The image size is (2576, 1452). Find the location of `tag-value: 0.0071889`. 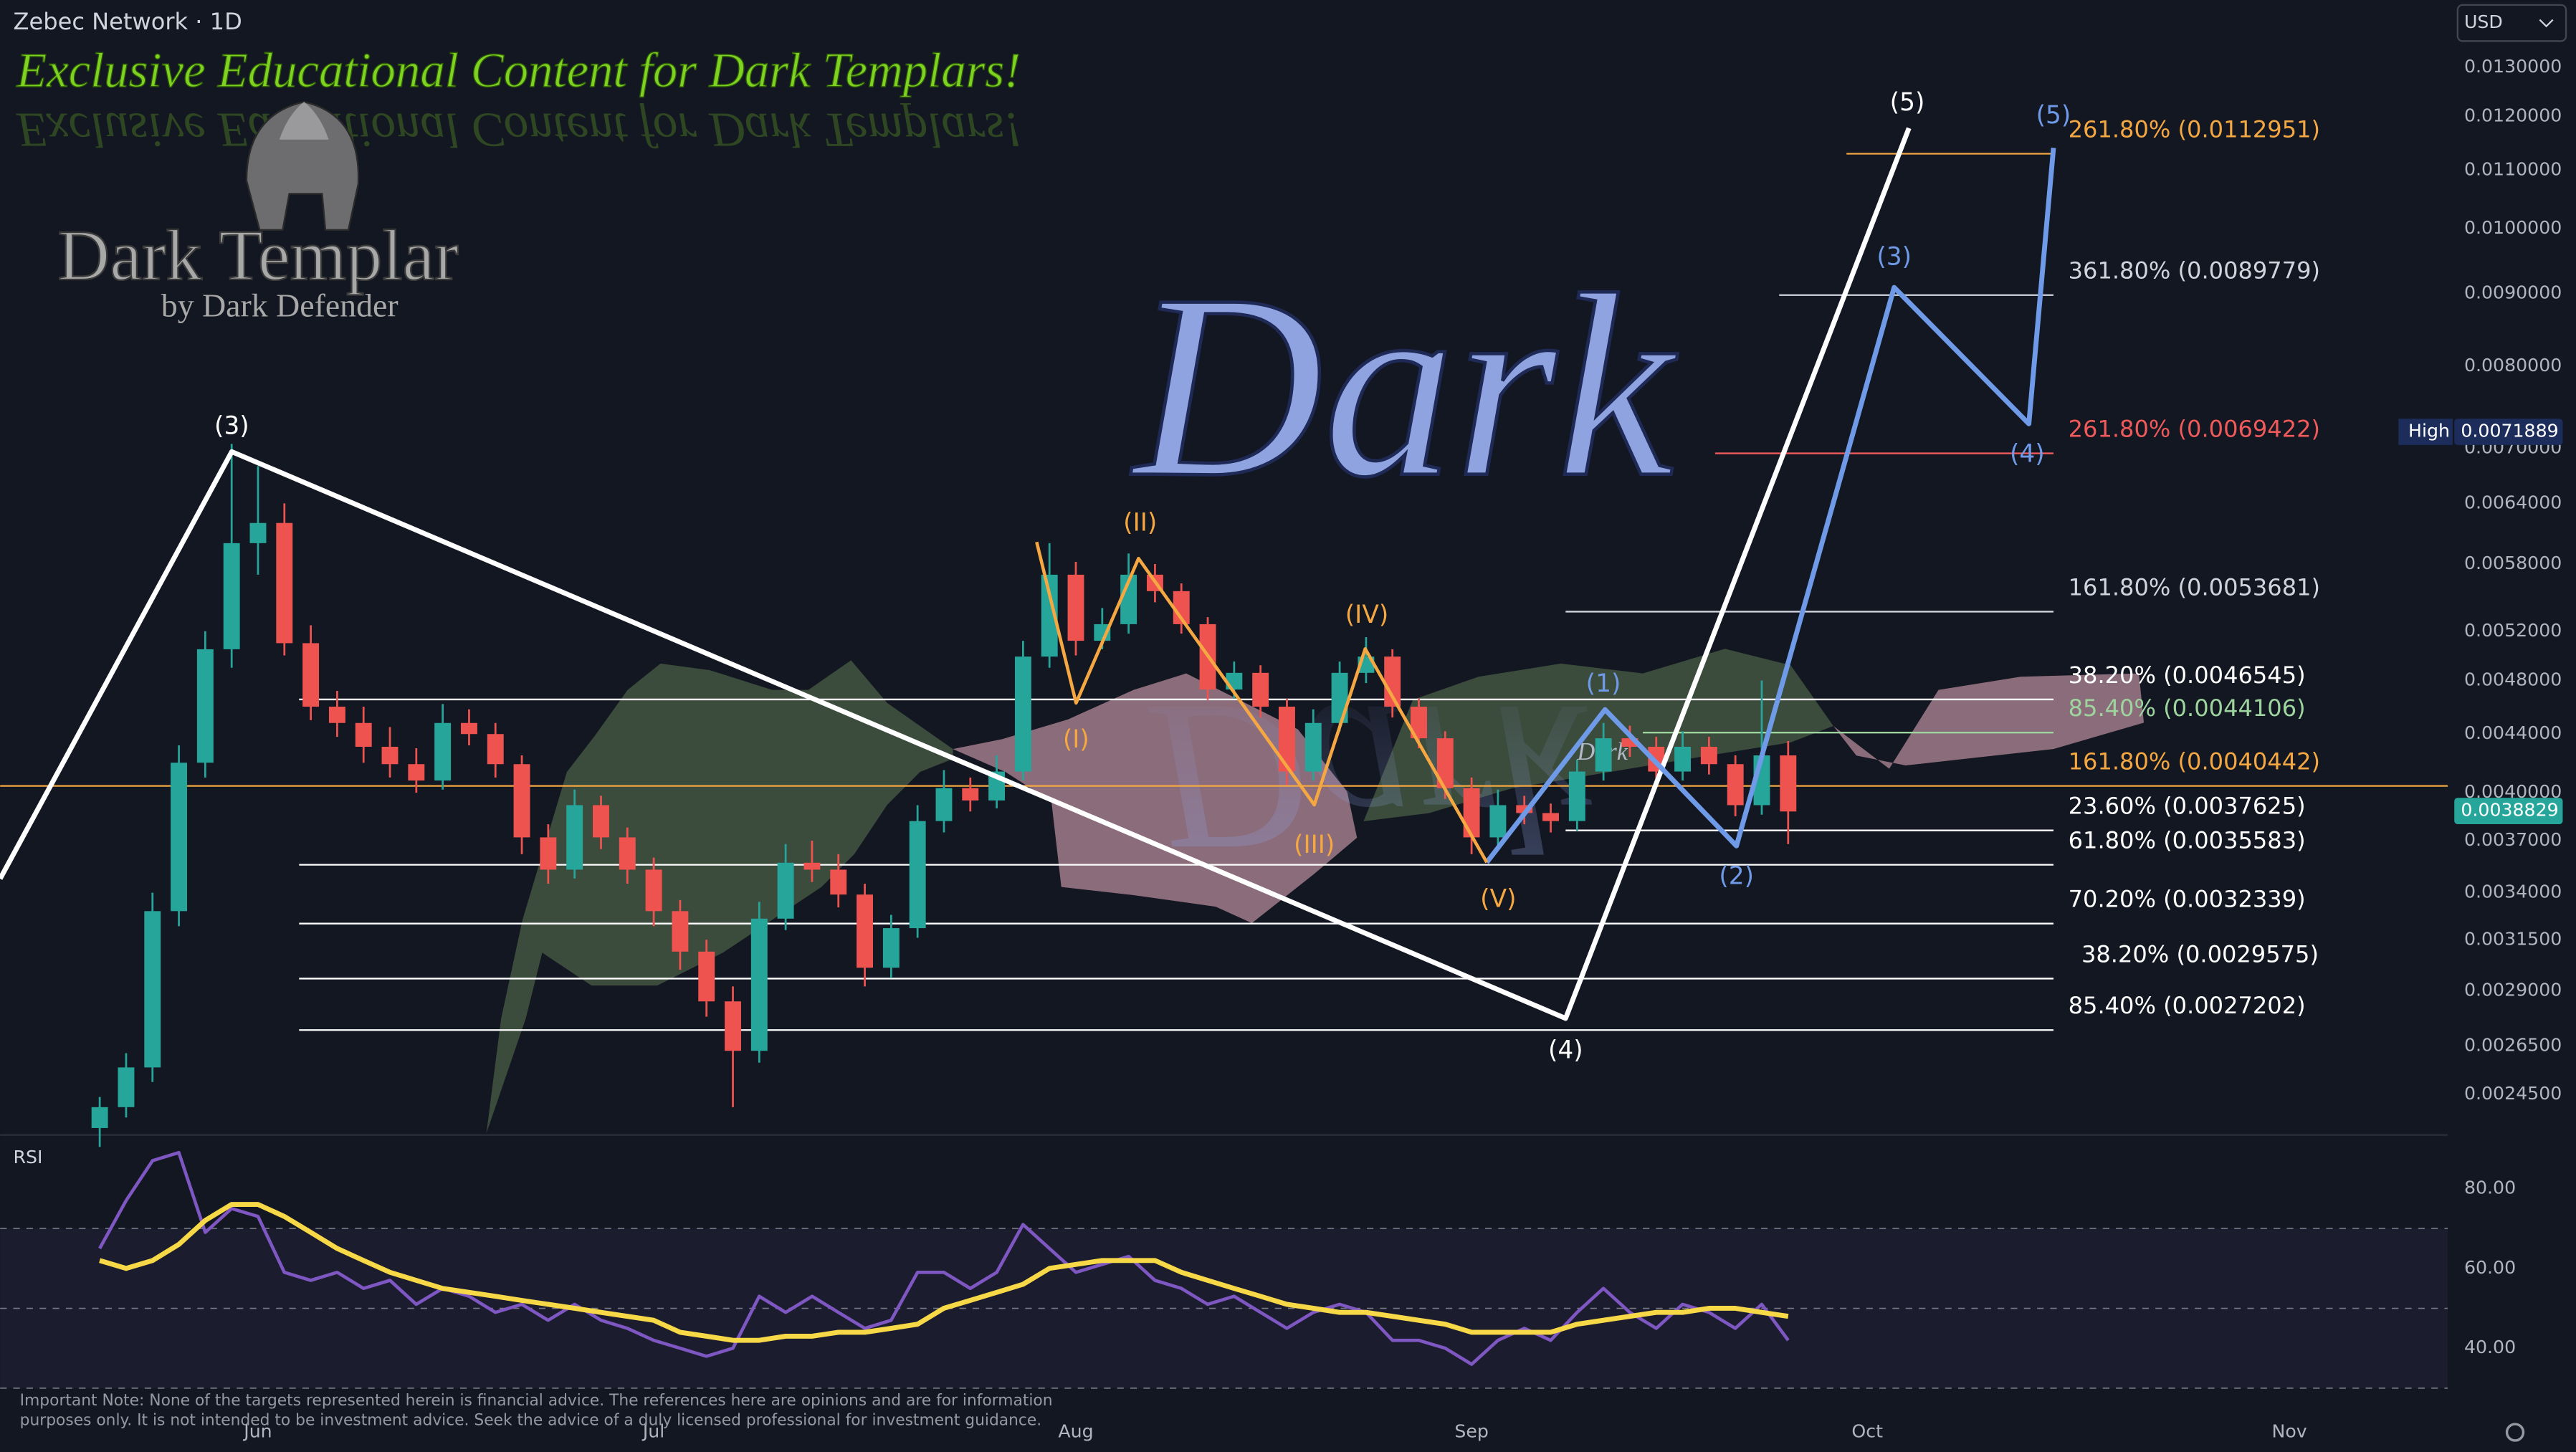

tag-value: 0.0071889 is located at coordinates (2509, 431).